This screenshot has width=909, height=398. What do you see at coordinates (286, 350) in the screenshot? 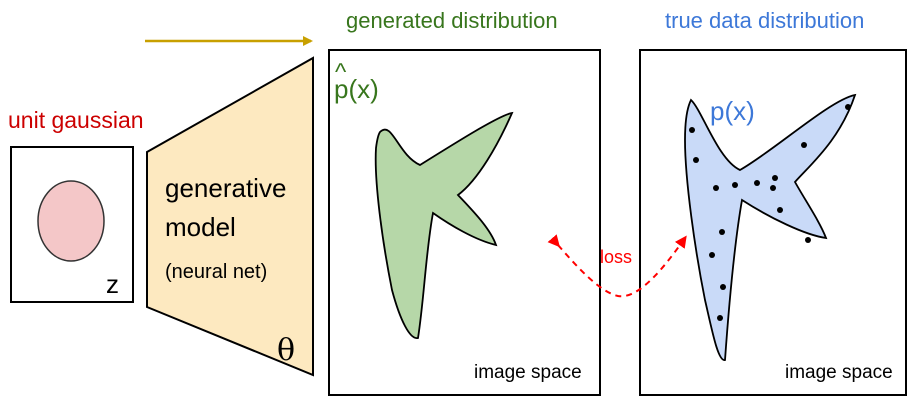
I see `theta-symbol: θ` at bounding box center [286, 350].